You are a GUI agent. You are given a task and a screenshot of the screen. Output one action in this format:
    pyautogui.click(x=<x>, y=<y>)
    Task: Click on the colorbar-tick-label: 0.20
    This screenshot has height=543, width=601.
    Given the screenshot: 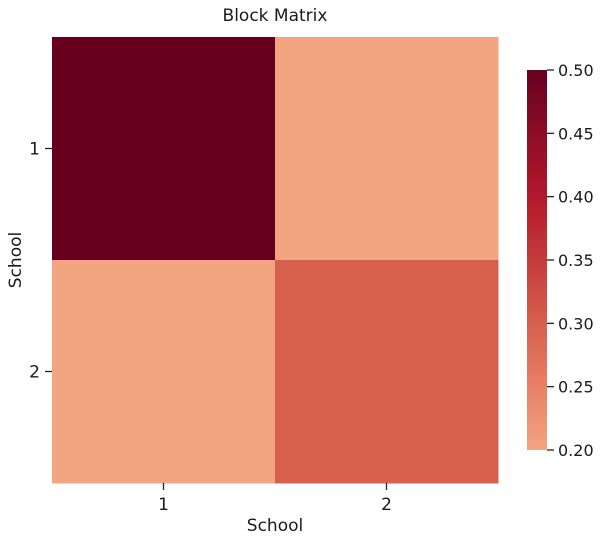 What is the action you would take?
    pyautogui.click(x=576, y=450)
    